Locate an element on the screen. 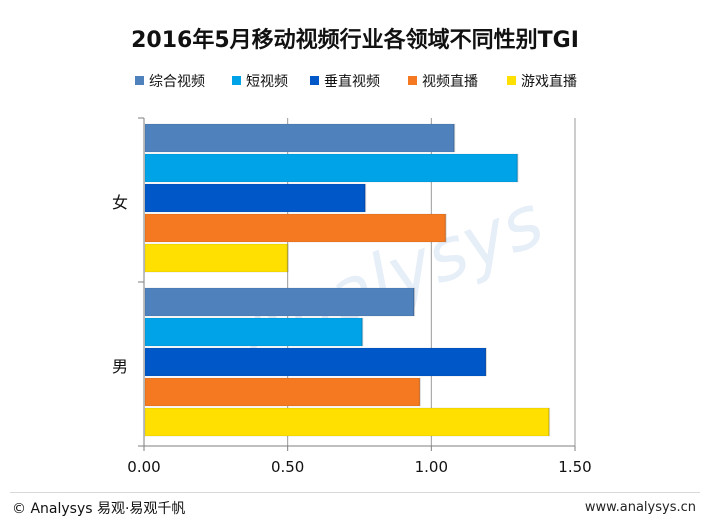  legend-label: 垂直视频 is located at coordinates (352, 81).